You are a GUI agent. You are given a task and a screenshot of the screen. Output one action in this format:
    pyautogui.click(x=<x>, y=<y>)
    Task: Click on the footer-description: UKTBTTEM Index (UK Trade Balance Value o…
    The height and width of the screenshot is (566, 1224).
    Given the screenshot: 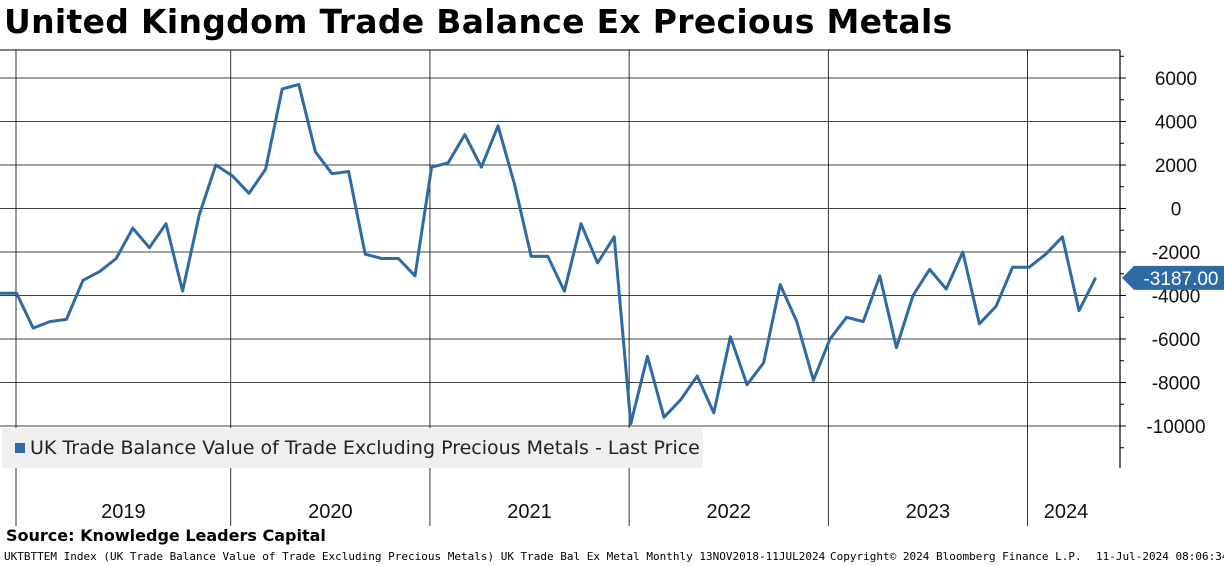 What is the action you would take?
    pyautogui.click(x=415, y=556)
    